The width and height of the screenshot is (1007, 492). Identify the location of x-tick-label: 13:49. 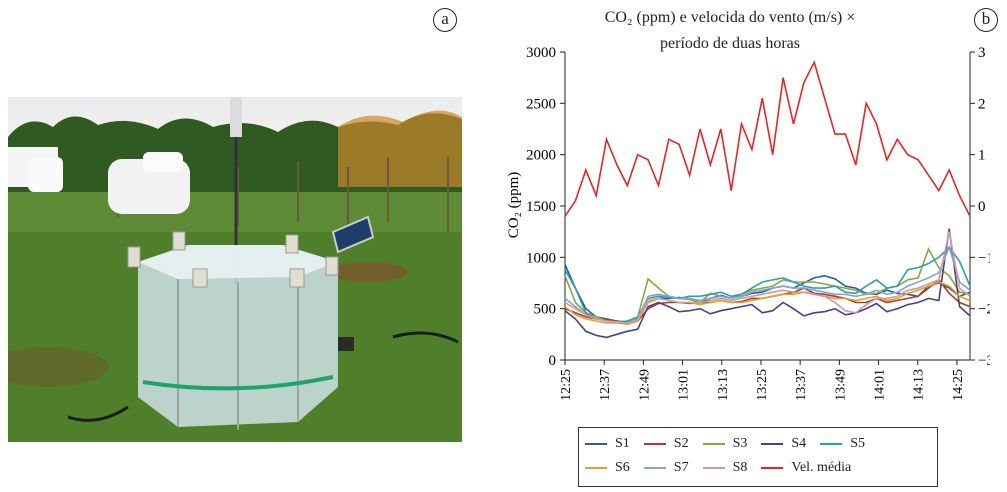
(840, 385).